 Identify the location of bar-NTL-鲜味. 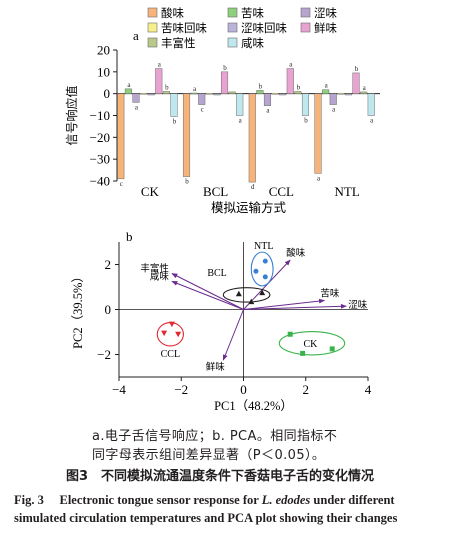
(356, 83).